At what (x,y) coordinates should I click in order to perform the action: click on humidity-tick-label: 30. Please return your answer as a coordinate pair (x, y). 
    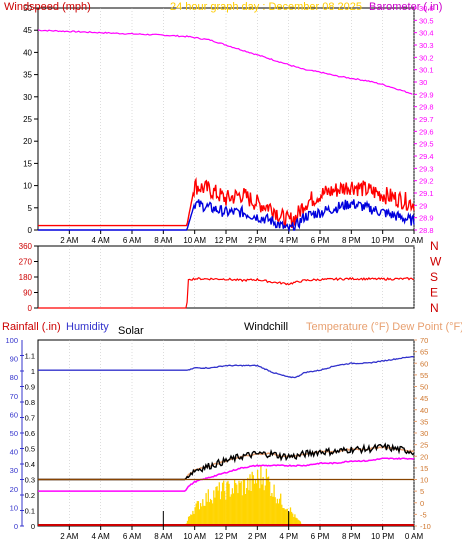
    Looking at the image, I should click on (14, 470).